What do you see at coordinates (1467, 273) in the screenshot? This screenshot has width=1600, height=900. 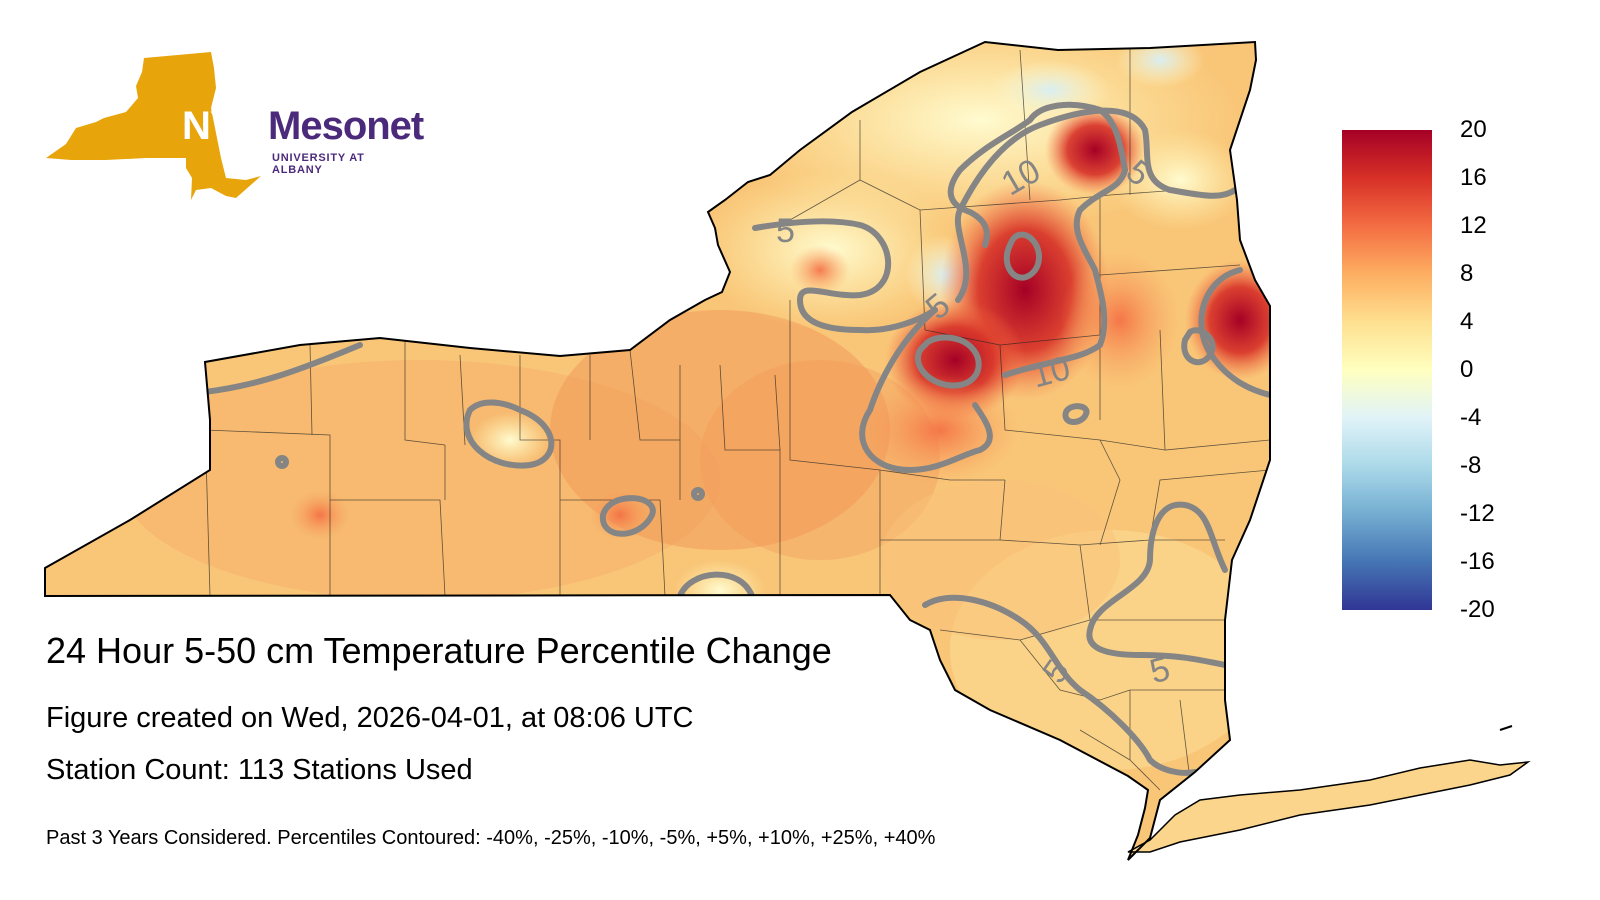 I see `colorbar-tick-label: 8` at bounding box center [1467, 273].